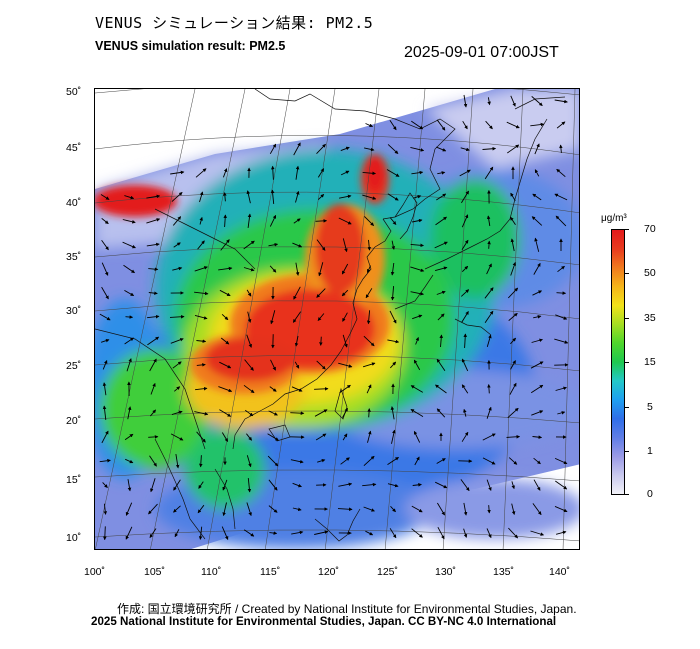 Image resolution: width=700 pixels, height=649 pixels. Describe the element at coordinates (74, 92) in the screenshot. I see `lat-label-50: 50˚` at that location.